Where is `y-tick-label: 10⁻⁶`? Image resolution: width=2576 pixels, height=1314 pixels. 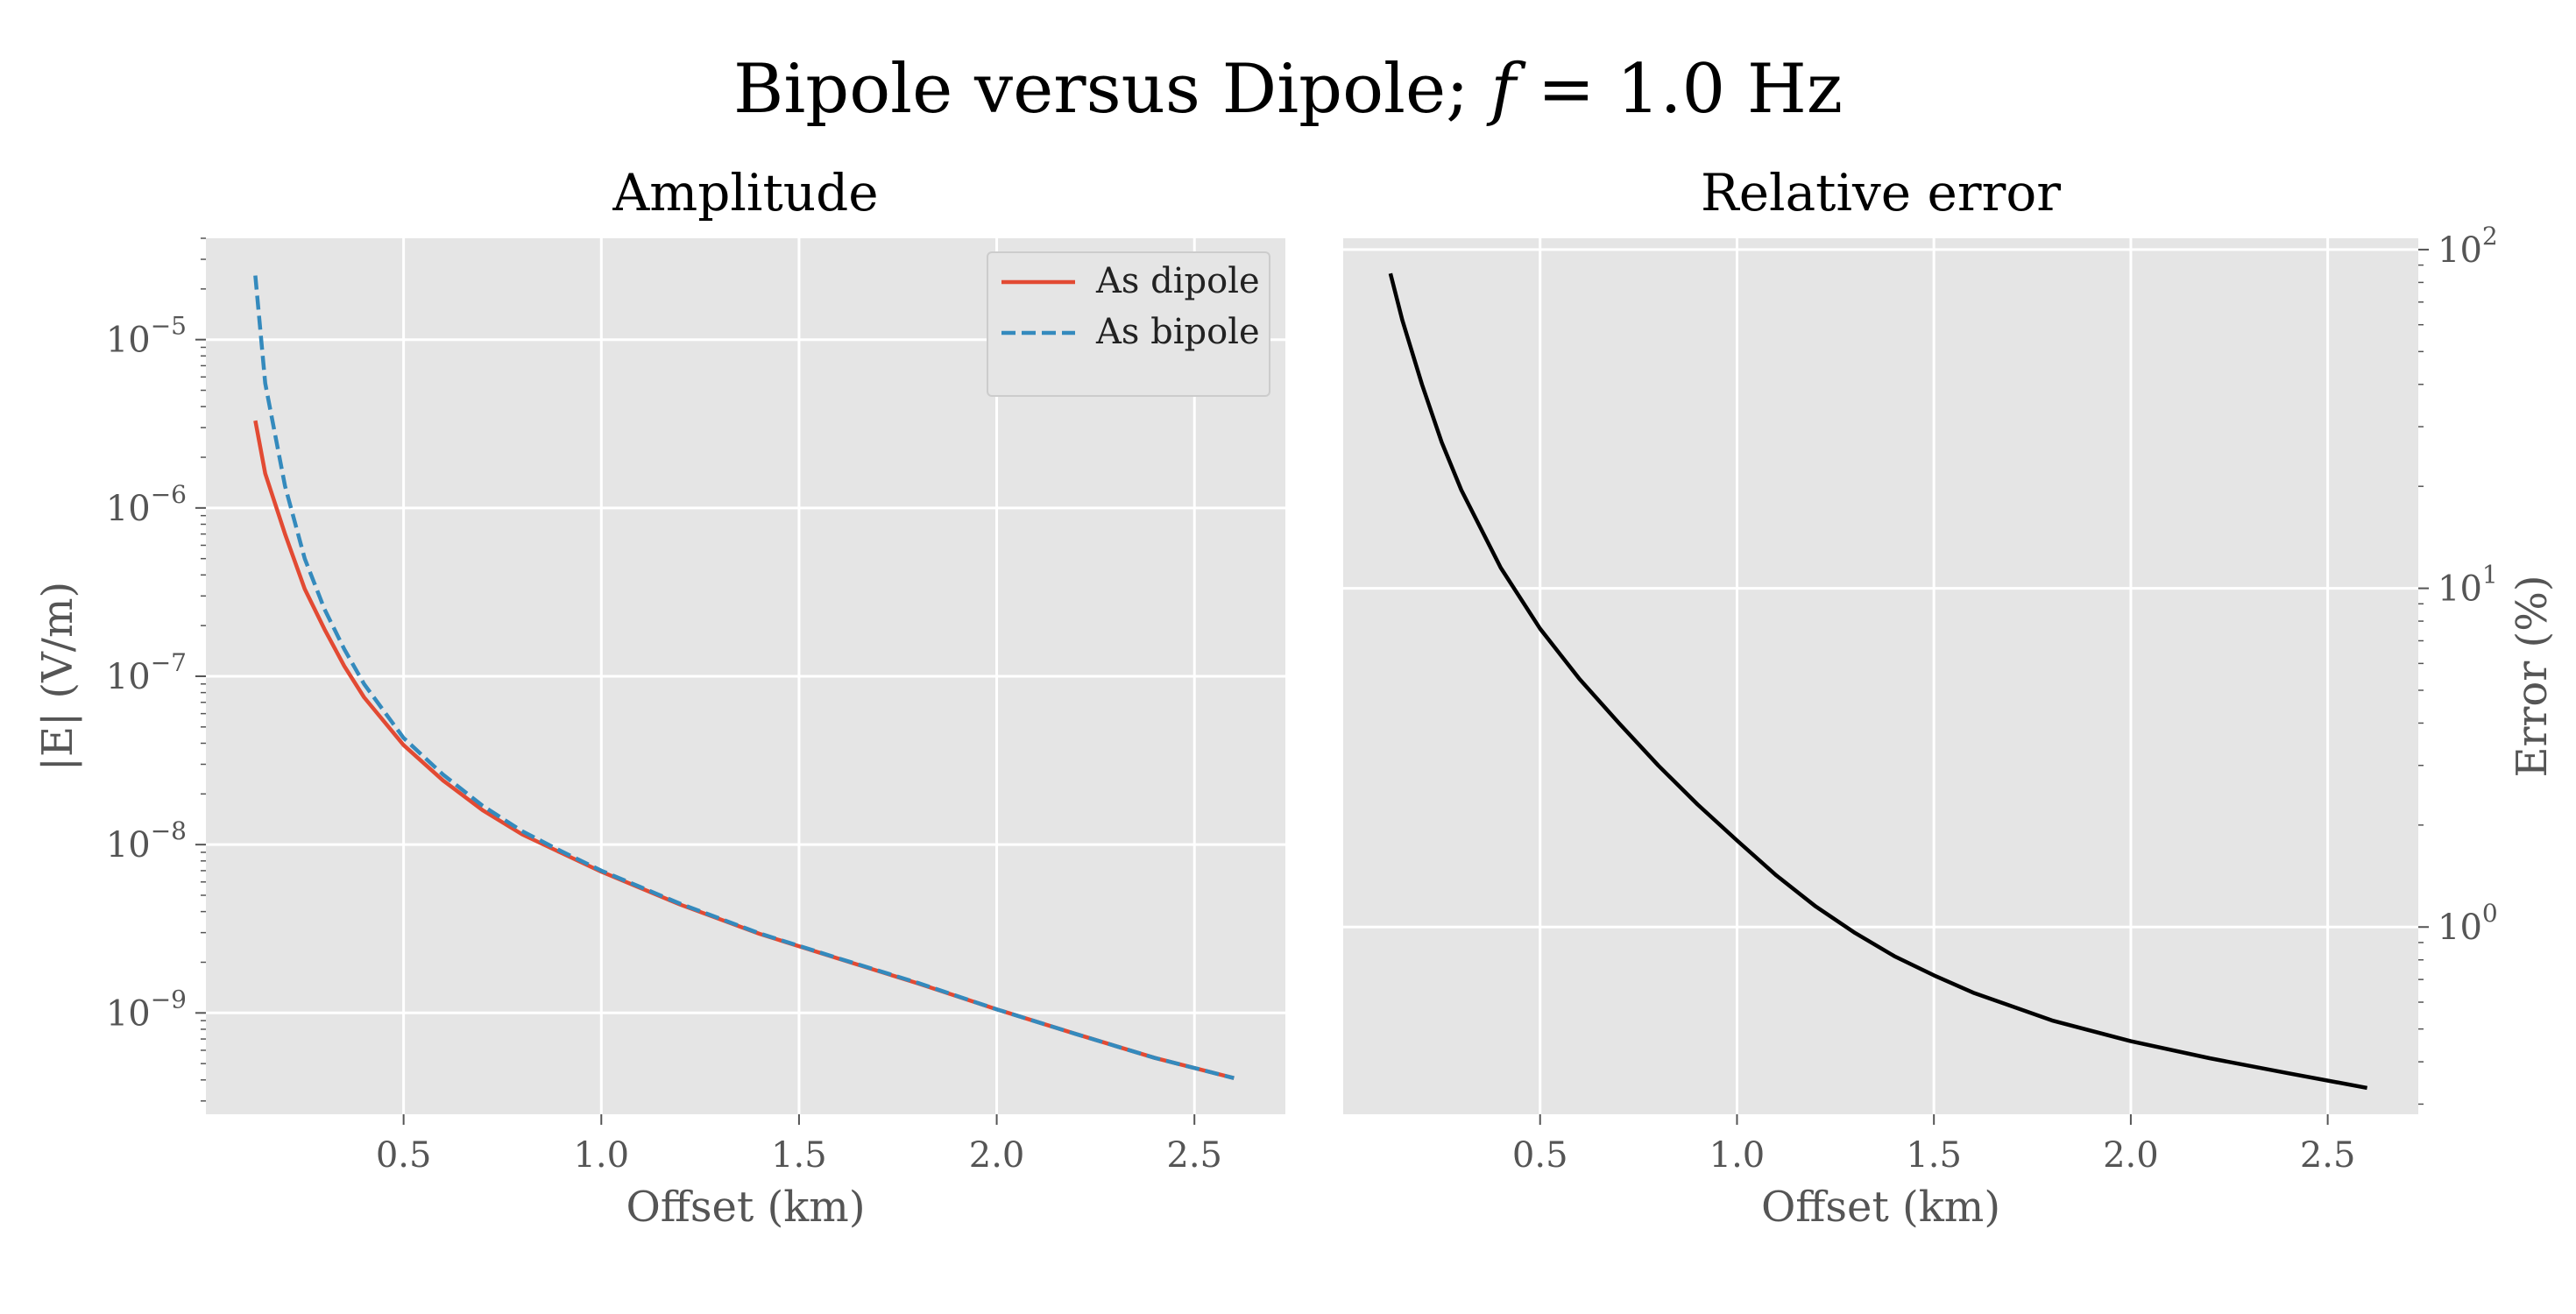
y-tick-label: 10⁻⁶ is located at coordinates (146, 504).